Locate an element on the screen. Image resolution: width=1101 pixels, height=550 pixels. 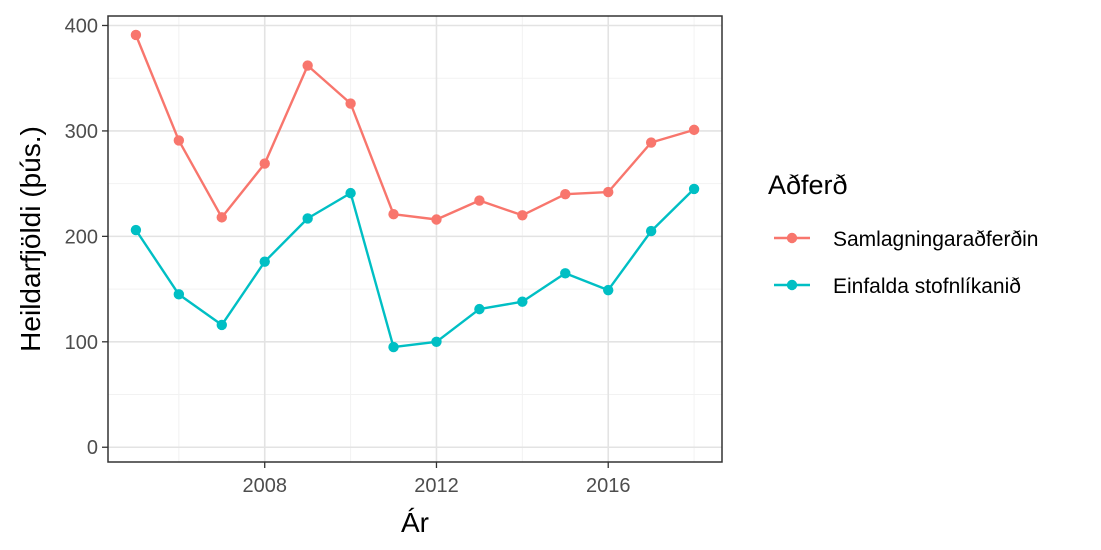
legend-title: Aðferð is located at coordinates (808, 185).